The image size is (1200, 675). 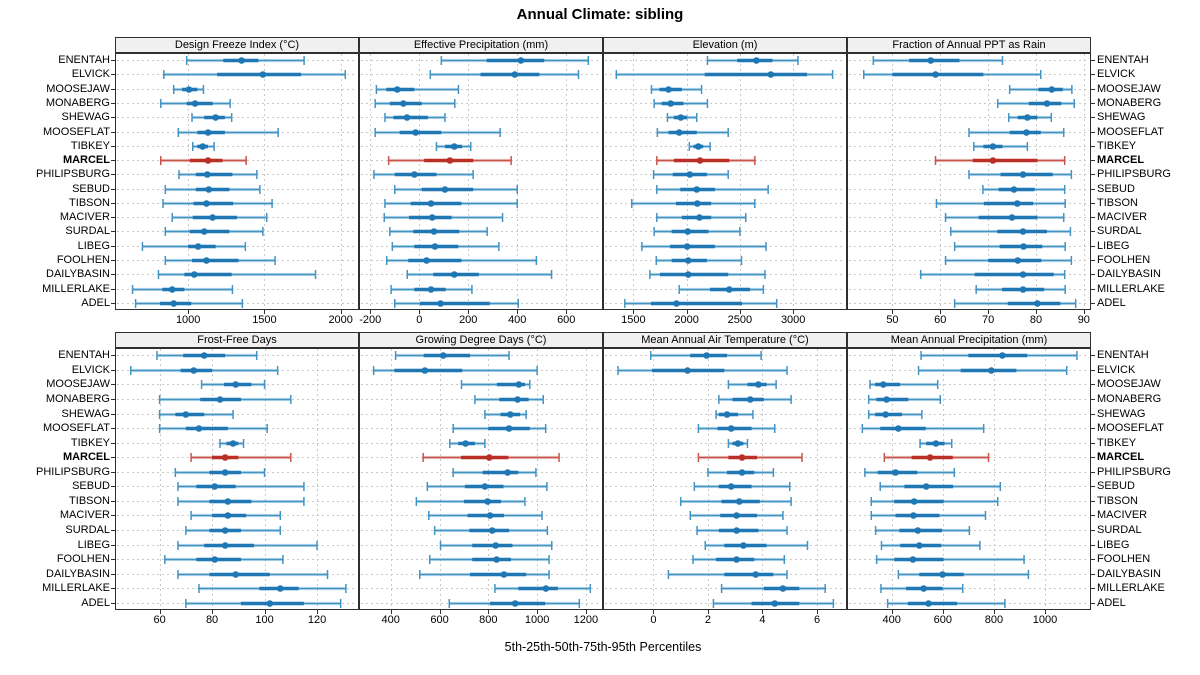 I want to click on median-dot-sebud, so click(x=697, y=189).